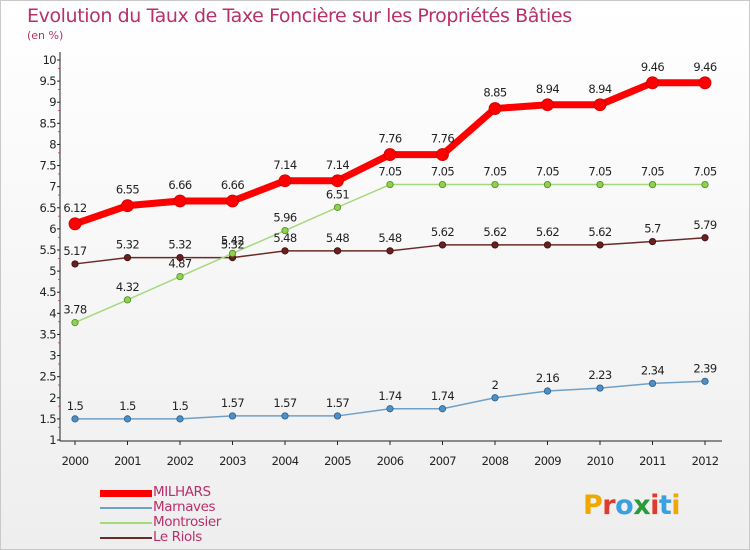 The width and height of the screenshot is (750, 550). Describe the element at coordinates (52, 144) in the screenshot. I see `y-tick-label: 8` at that location.